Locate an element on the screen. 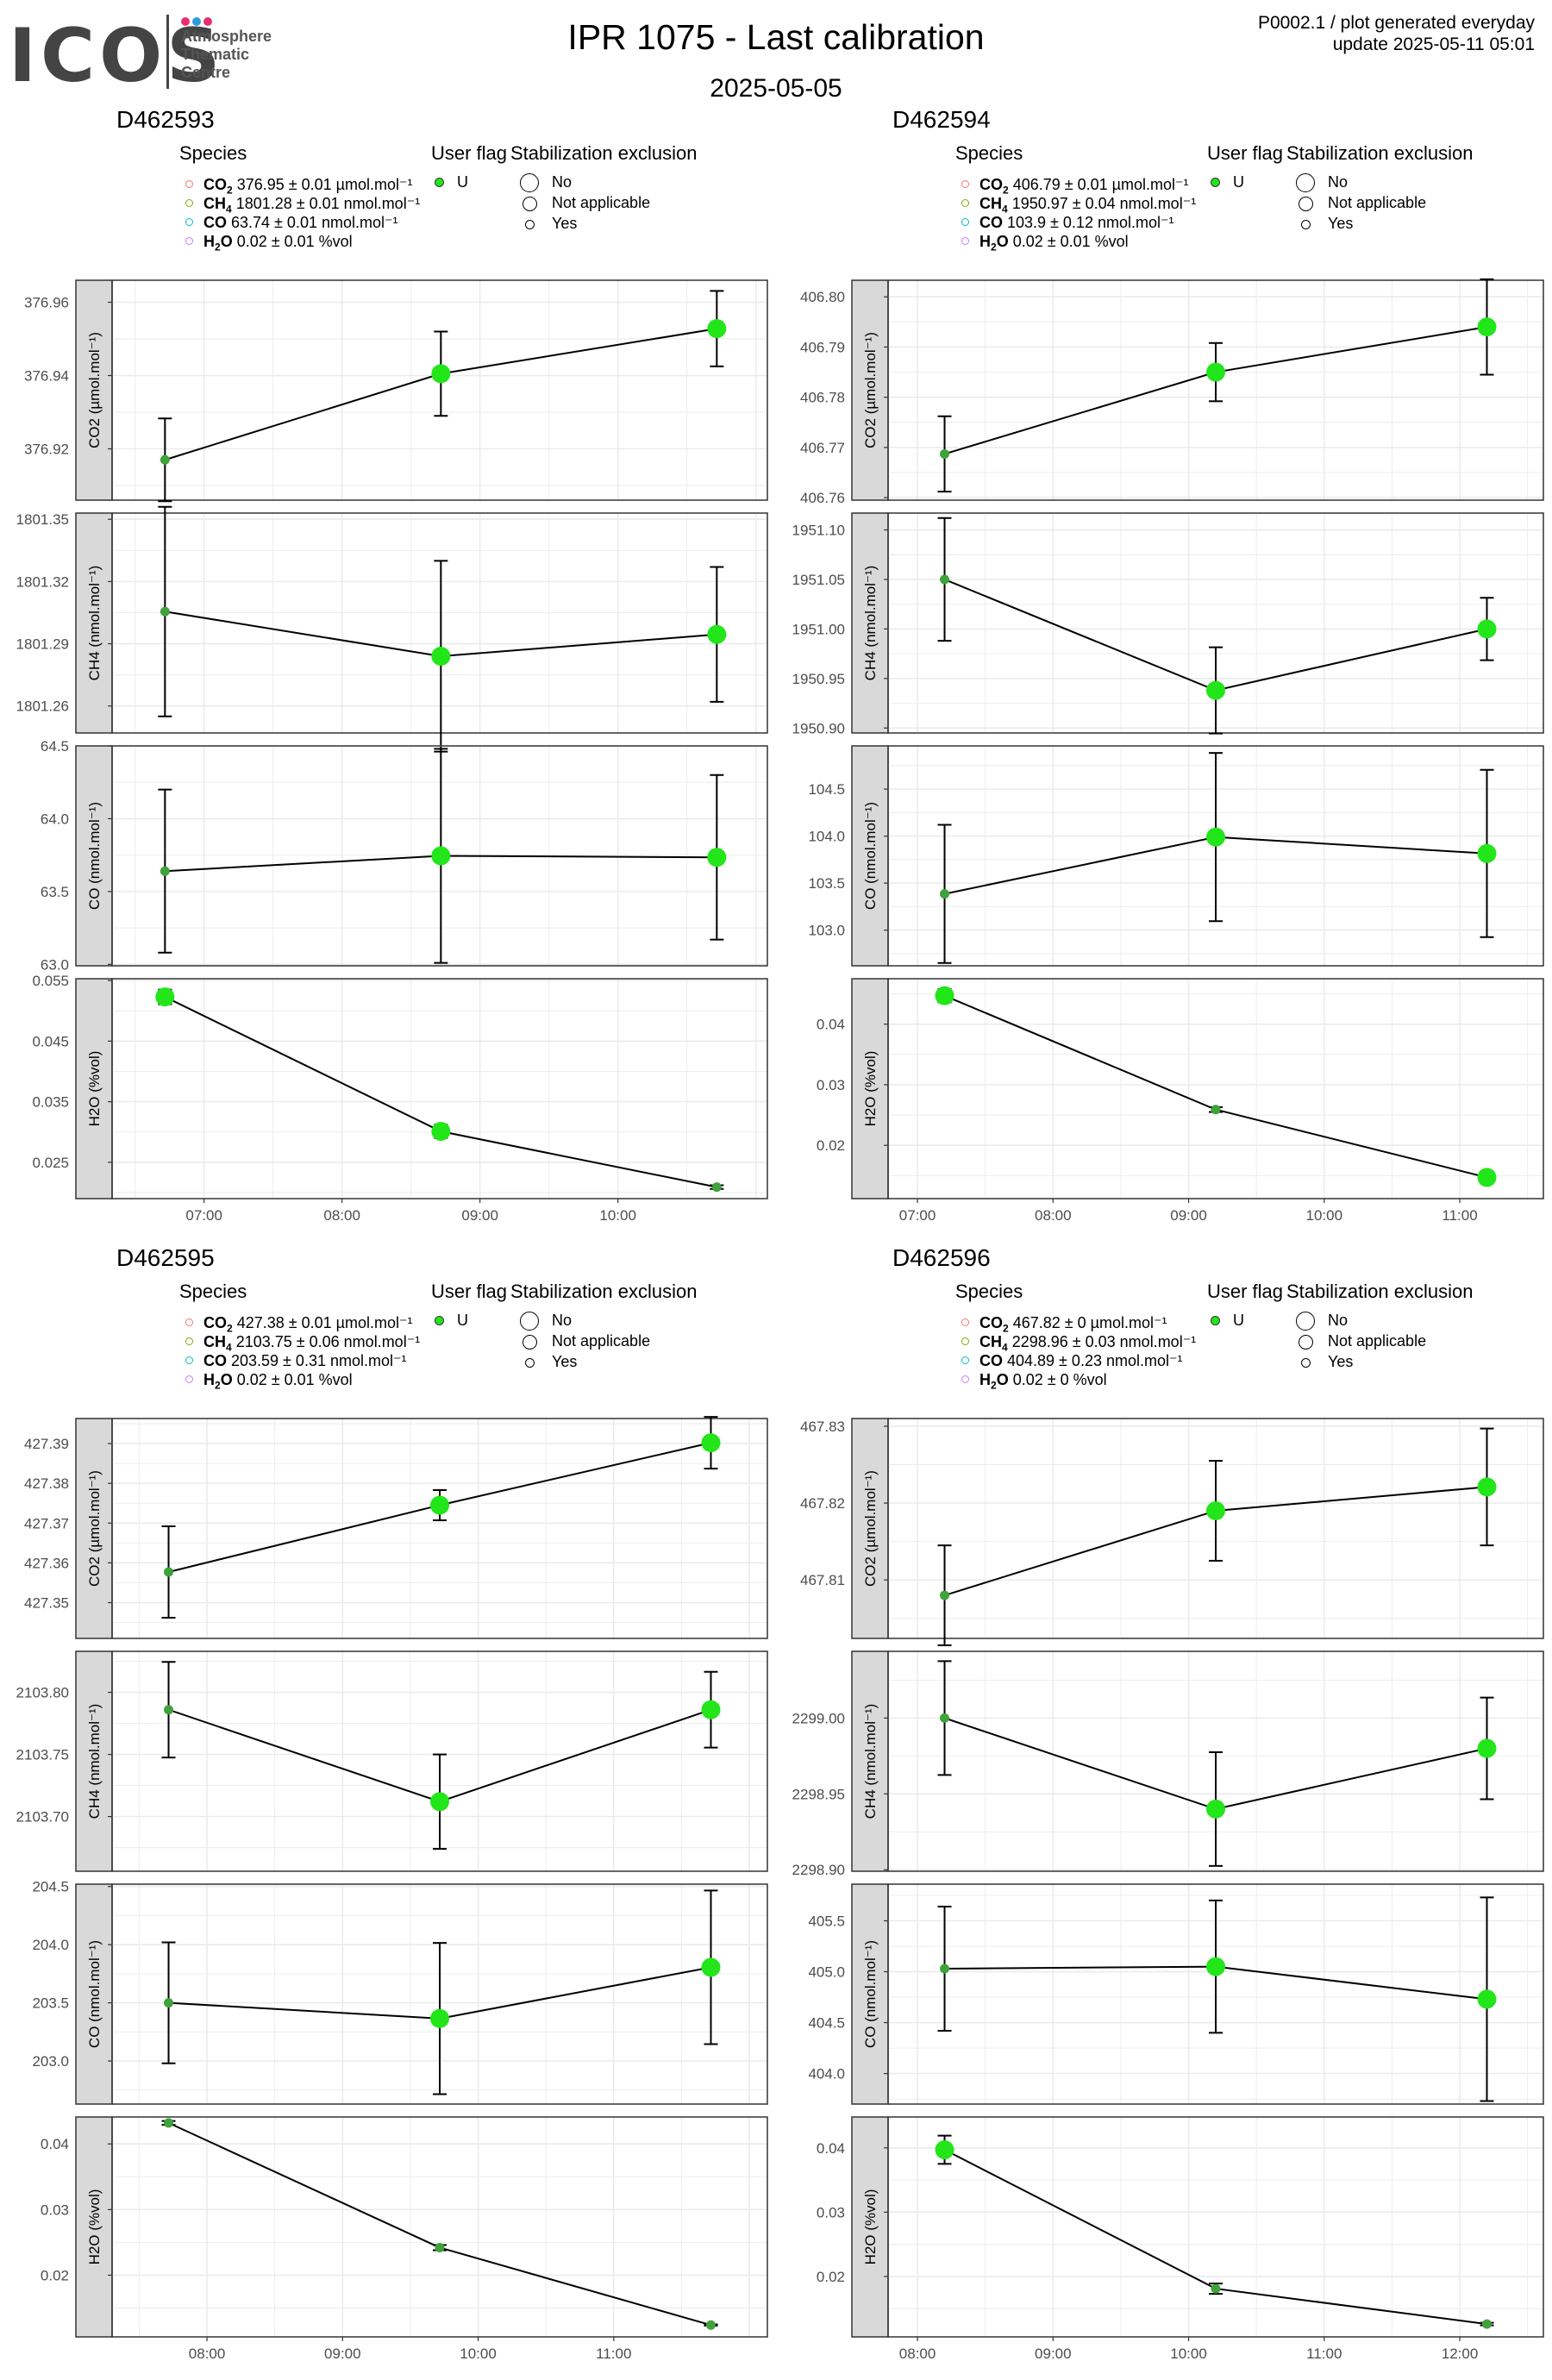 This screenshot has height=2380, width=1552. logo-subtitle: Atmosphere Thematic Centre is located at coordinates (227, 55).